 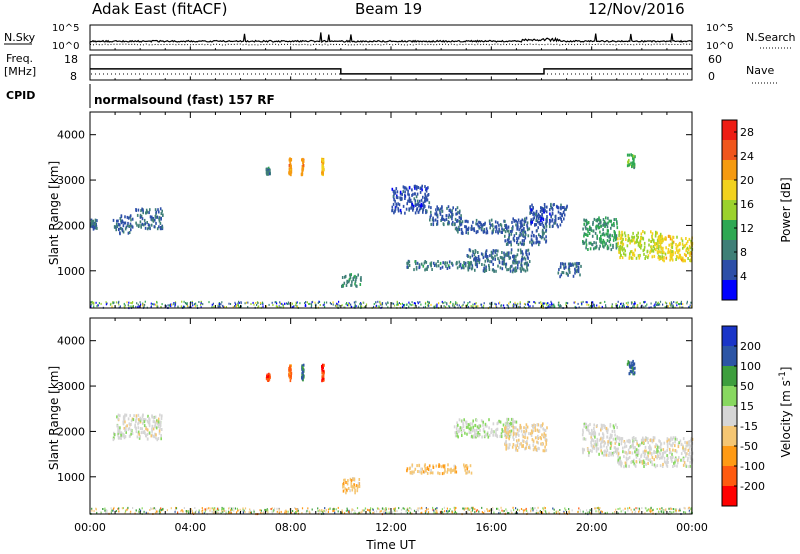 I want to click on velocity-region-0-point, so click(x=159, y=431).